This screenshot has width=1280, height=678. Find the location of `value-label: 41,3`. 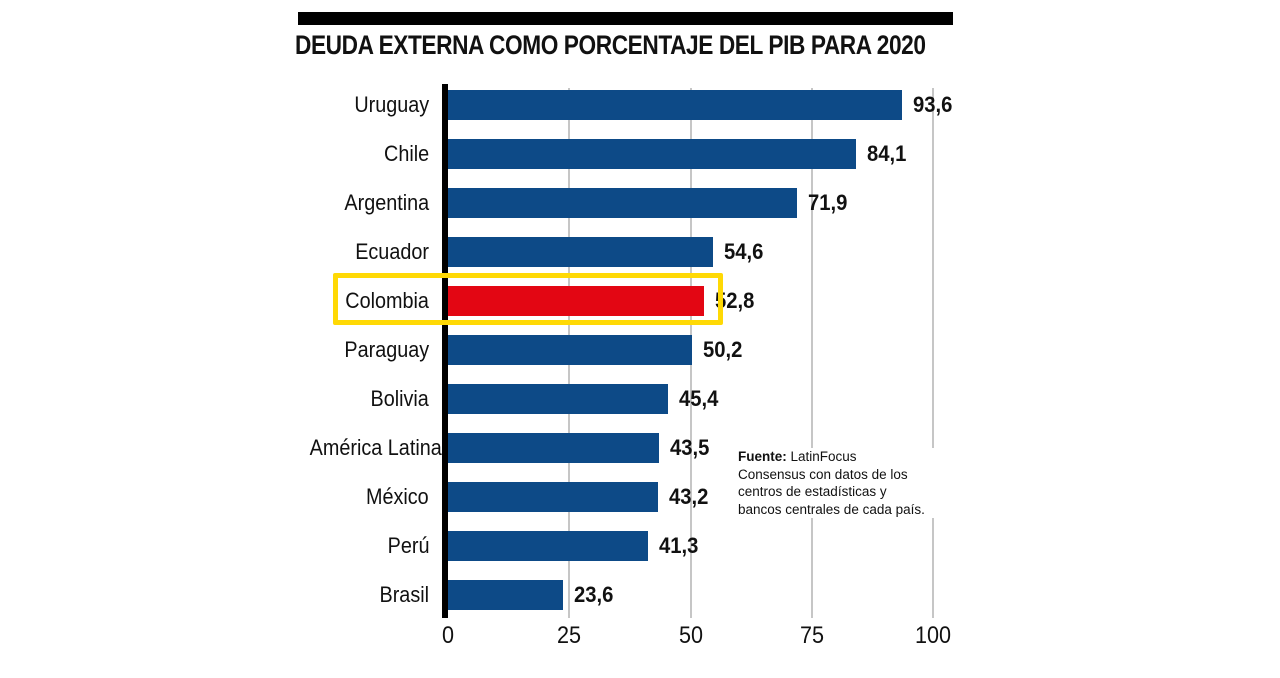

value-label: 41,3 is located at coordinates (679, 545).